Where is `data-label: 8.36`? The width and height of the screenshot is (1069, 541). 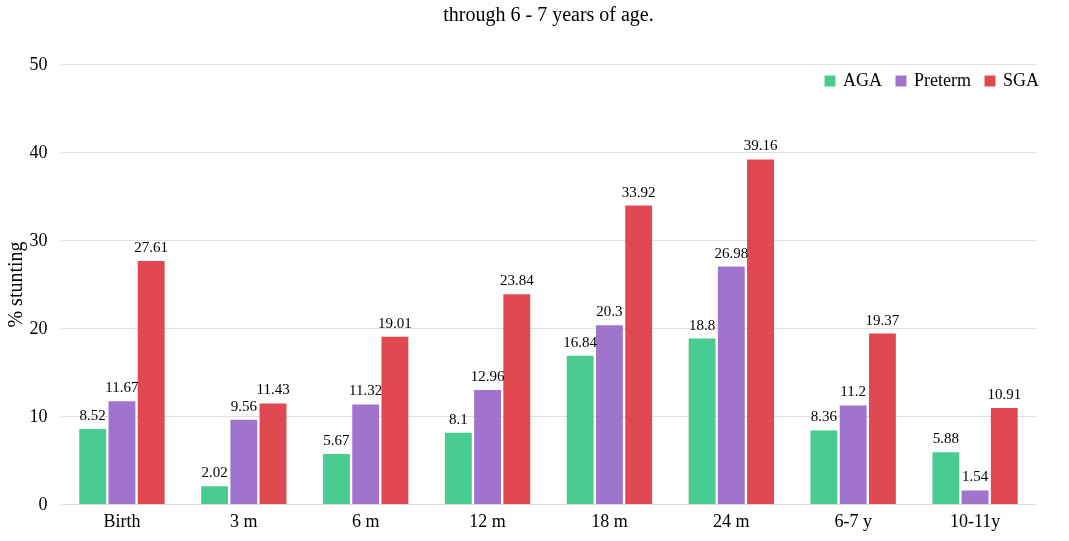 data-label: 8.36 is located at coordinates (824, 416).